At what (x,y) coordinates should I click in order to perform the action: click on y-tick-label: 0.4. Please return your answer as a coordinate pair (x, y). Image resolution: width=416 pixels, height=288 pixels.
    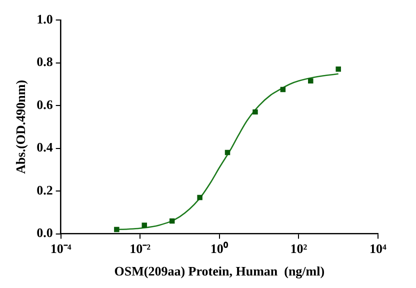
    Looking at the image, I should click on (45, 147).